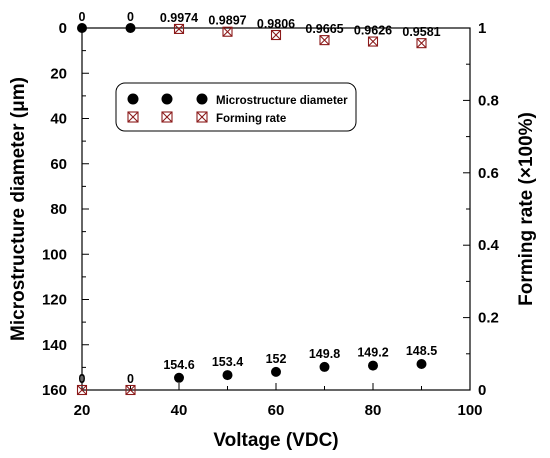 This screenshot has width=550, height=458. I want to click on y-tick-label: 100, so click(54, 254).